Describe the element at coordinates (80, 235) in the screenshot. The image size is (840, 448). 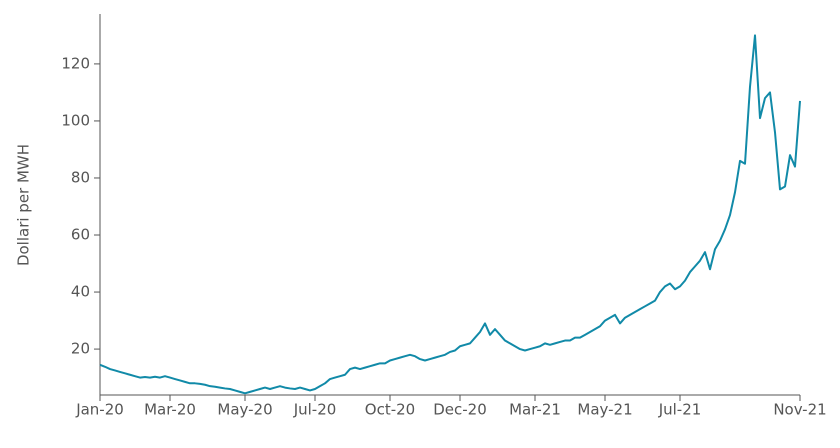
I see `y-tick-label: 60` at that location.